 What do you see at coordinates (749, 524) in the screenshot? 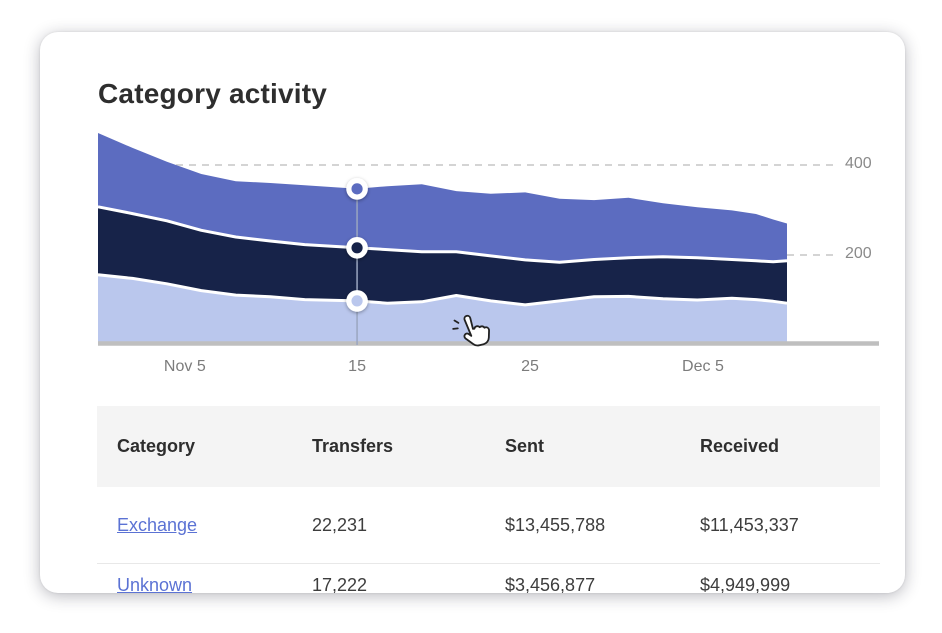
I see `received-value: $11,453,337` at bounding box center [749, 524].